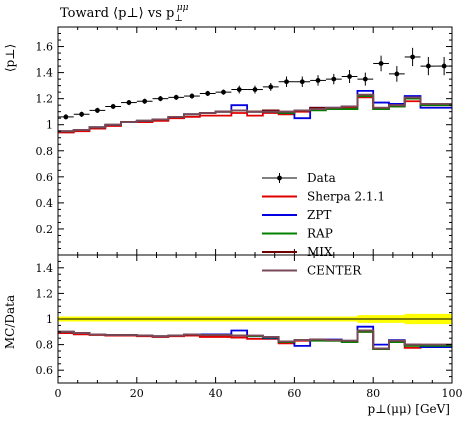 This screenshot has width=467, height=421. Describe the element at coordinates (319, 215) in the screenshot. I see `legend-label-zpt: ZPT` at that location.